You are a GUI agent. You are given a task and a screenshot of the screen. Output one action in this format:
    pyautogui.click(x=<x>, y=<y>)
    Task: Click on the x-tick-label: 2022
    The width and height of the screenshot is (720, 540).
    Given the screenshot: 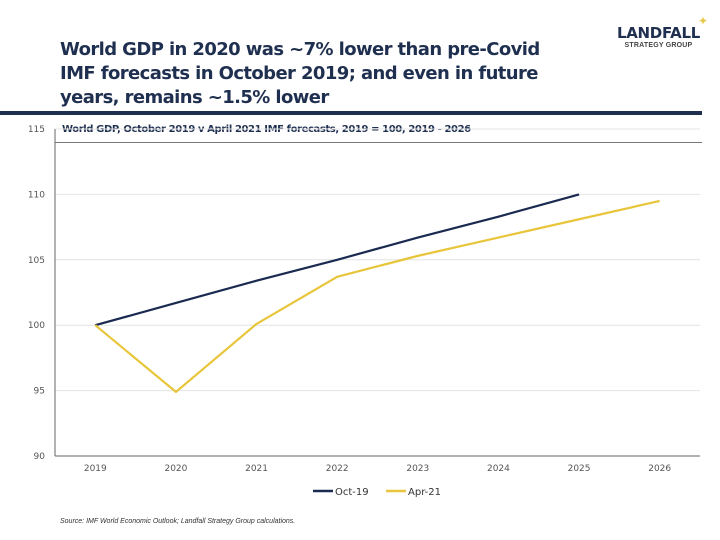 What is the action you would take?
    pyautogui.click(x=337, y=469)
    